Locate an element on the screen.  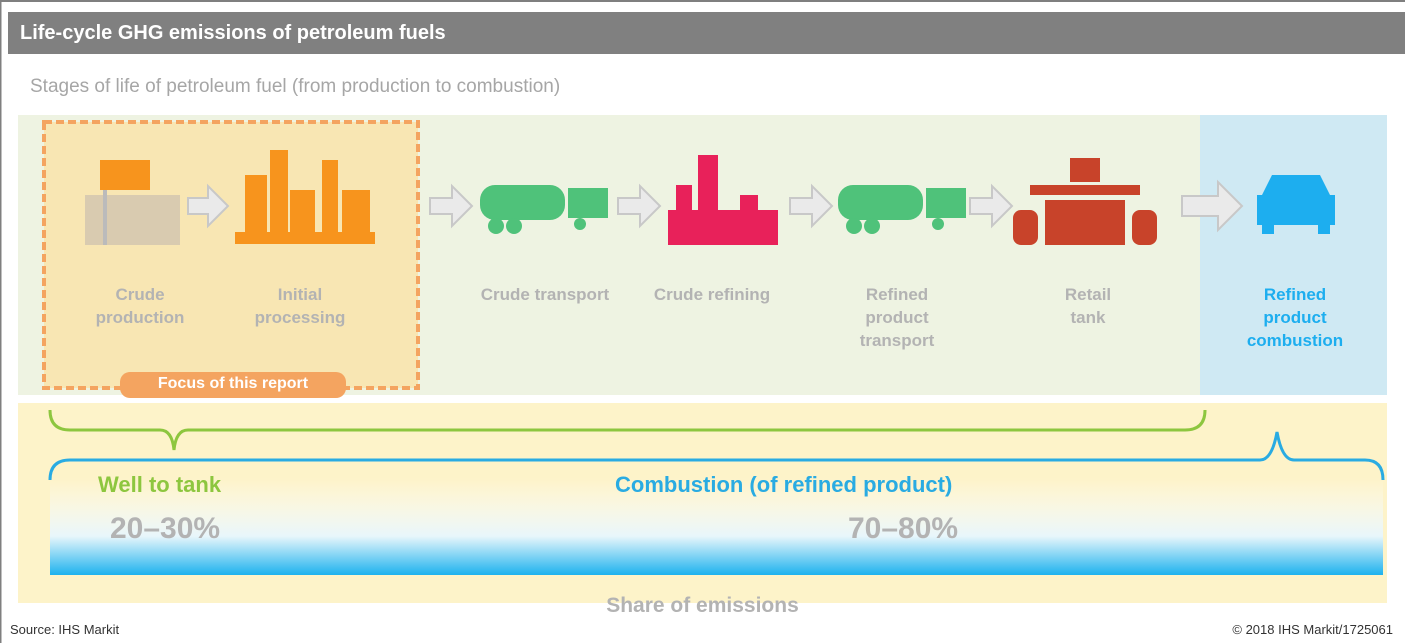
focus-label: Focus of this report is located at coordinates (233, 383).